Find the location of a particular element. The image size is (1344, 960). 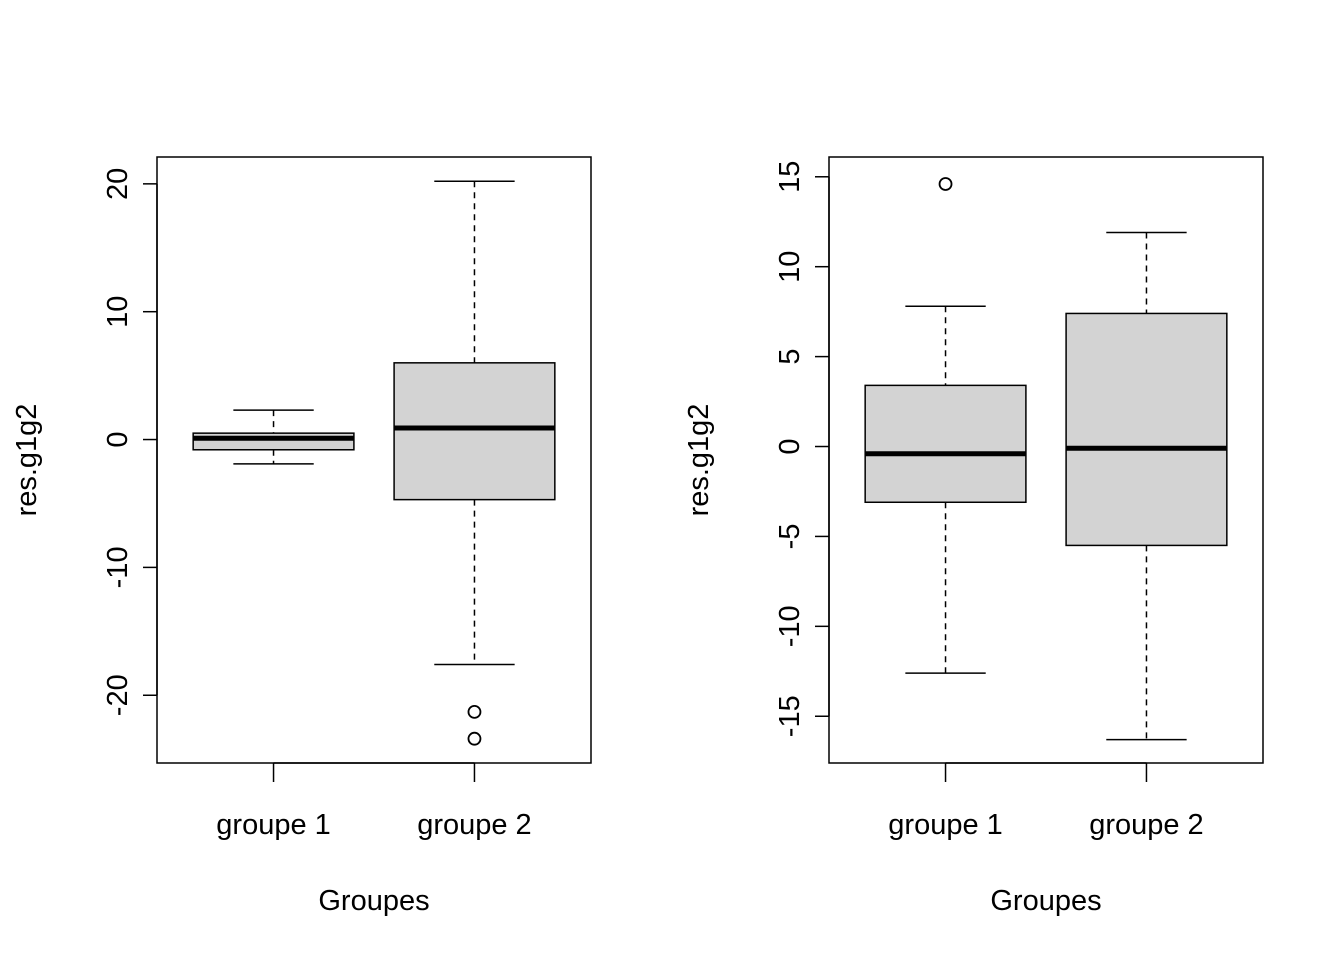

y-tick-label: 20 is located at coordinates (118, 184).